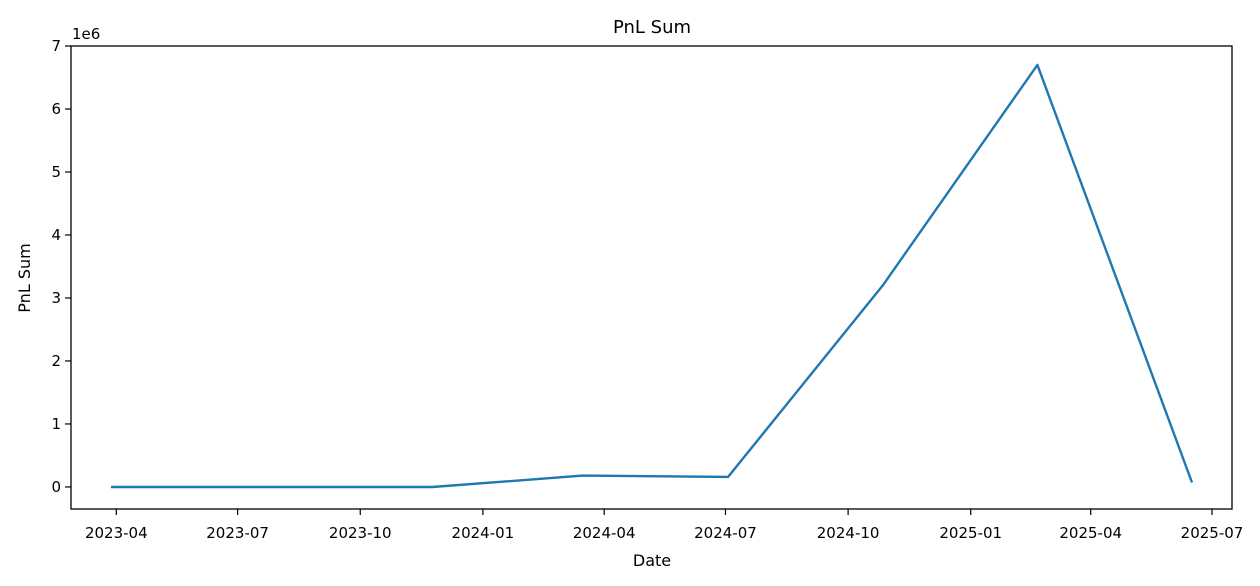 The width and height of the screenshot is (1260, 586). What do you see at coordinates (56, 487) in the screenshot?
I see `y-tick-label: 0` at bounding box center [56, 487].